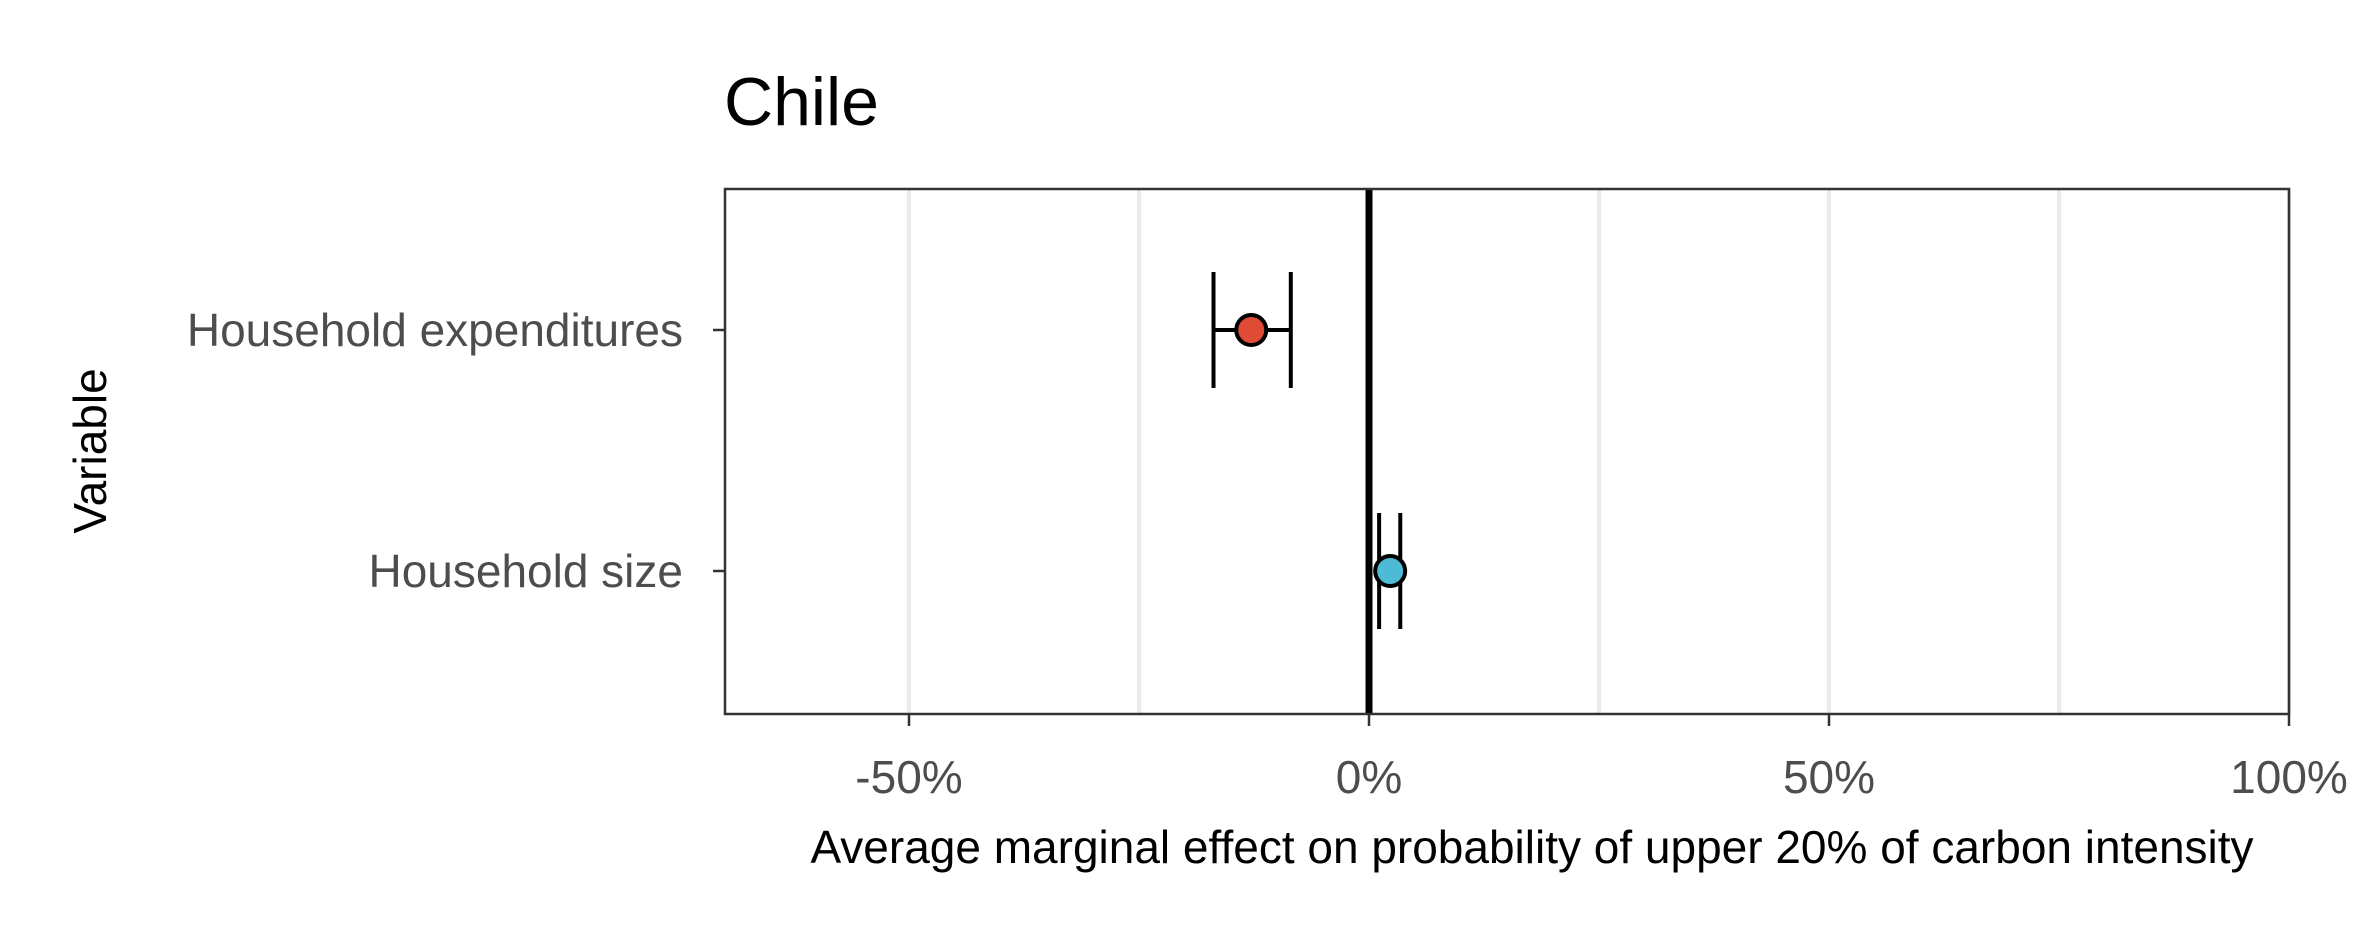 The width and height of the screenshot is (2362, 944). I want to click on y-axis: Household expenditures Household size, so click(456, 450).